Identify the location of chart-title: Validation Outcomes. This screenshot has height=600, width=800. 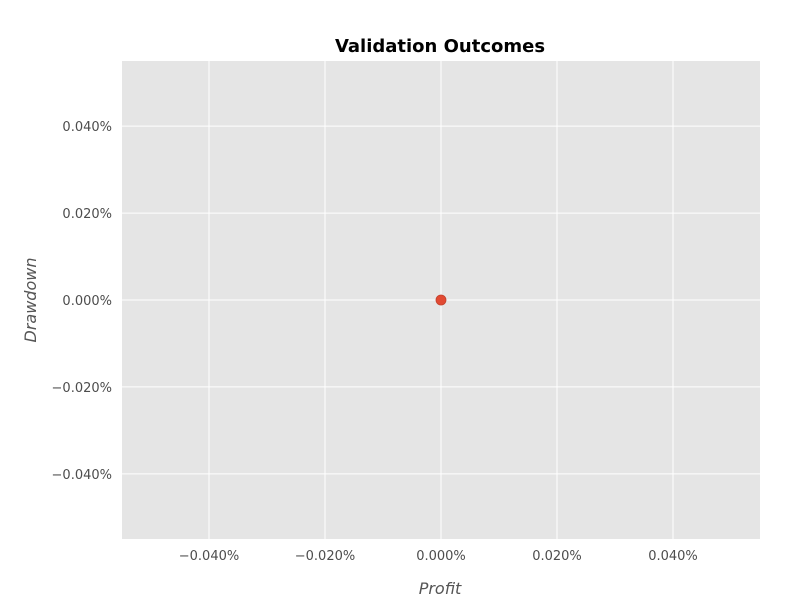
(440, 46).